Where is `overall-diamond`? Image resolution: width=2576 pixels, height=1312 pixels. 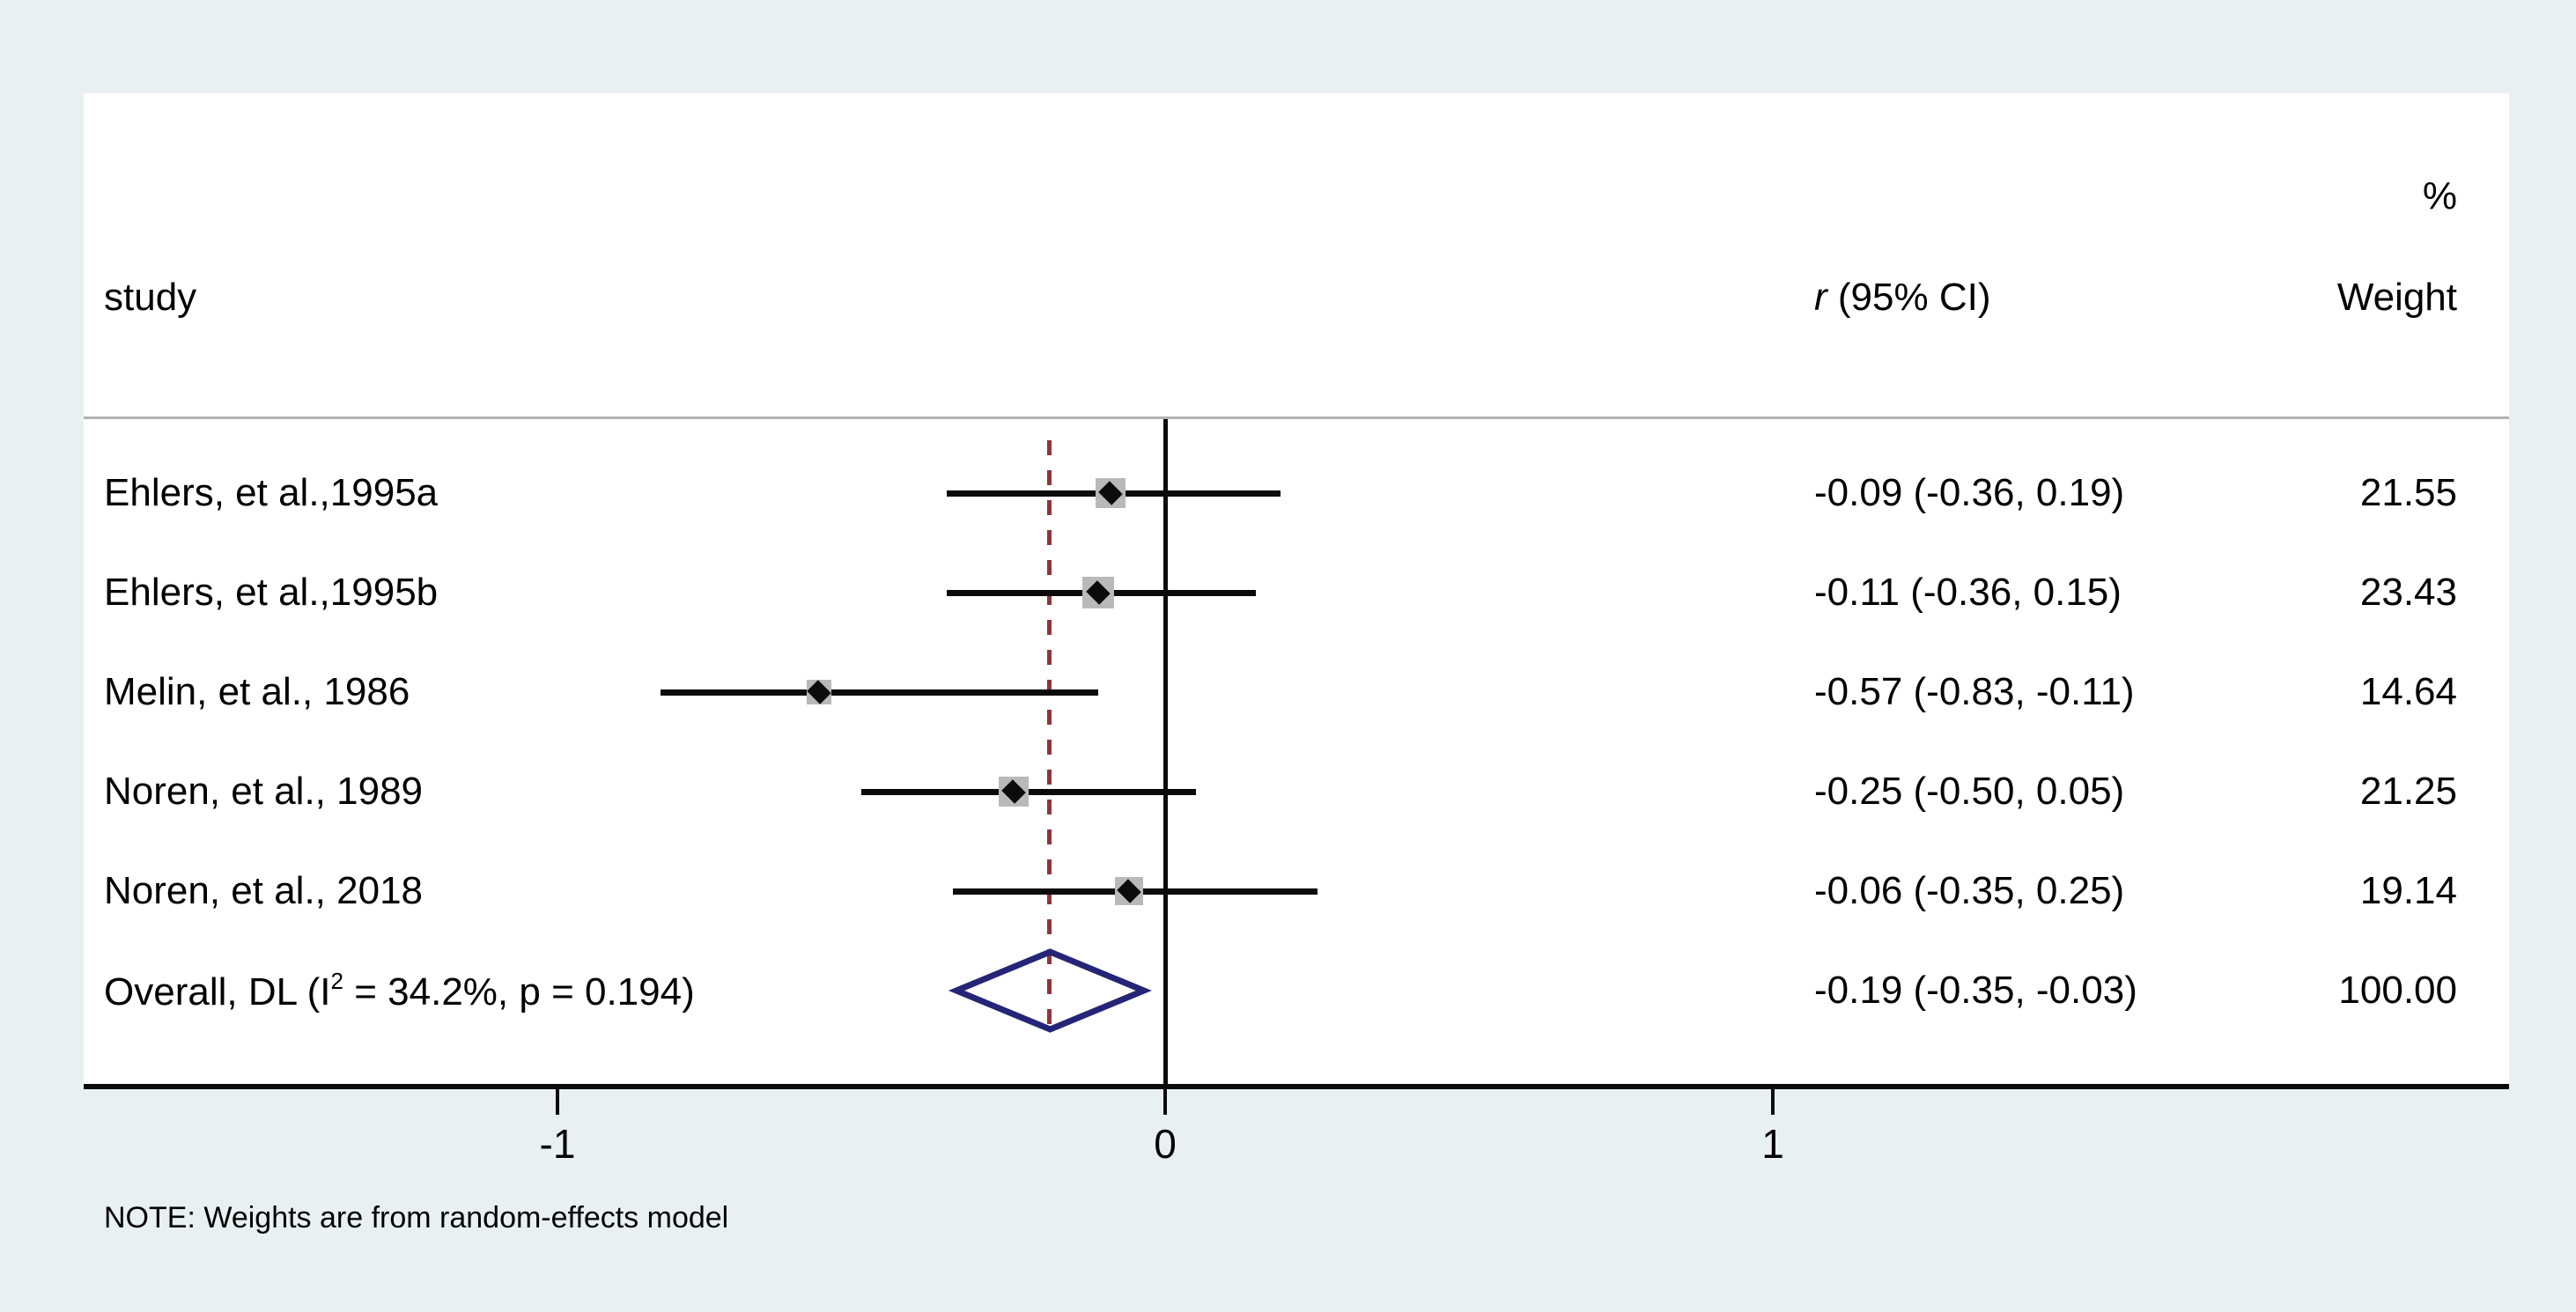 overall-diamond is located at coordinates (1050, 991).